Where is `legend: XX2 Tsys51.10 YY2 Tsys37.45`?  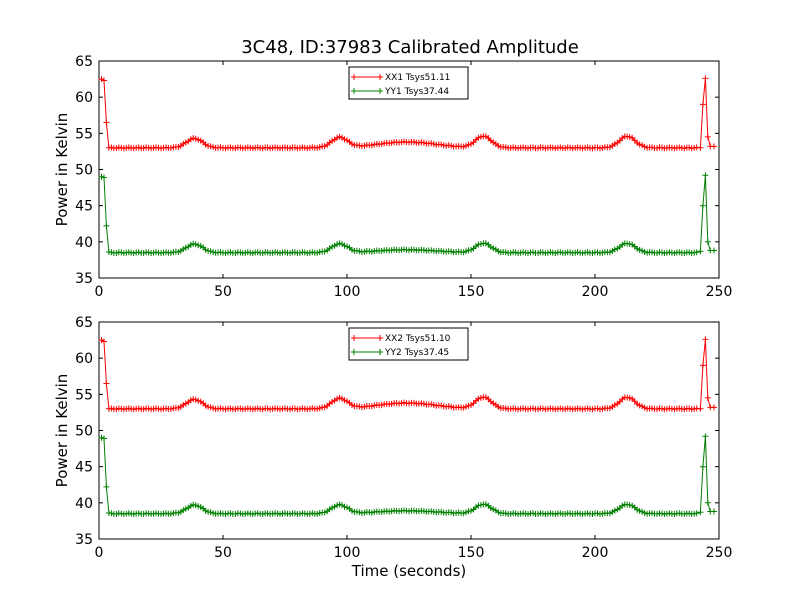
legend: XX2 Tsys51.10 YY2 Tsys37.45 is located at coordinates (408, 344).